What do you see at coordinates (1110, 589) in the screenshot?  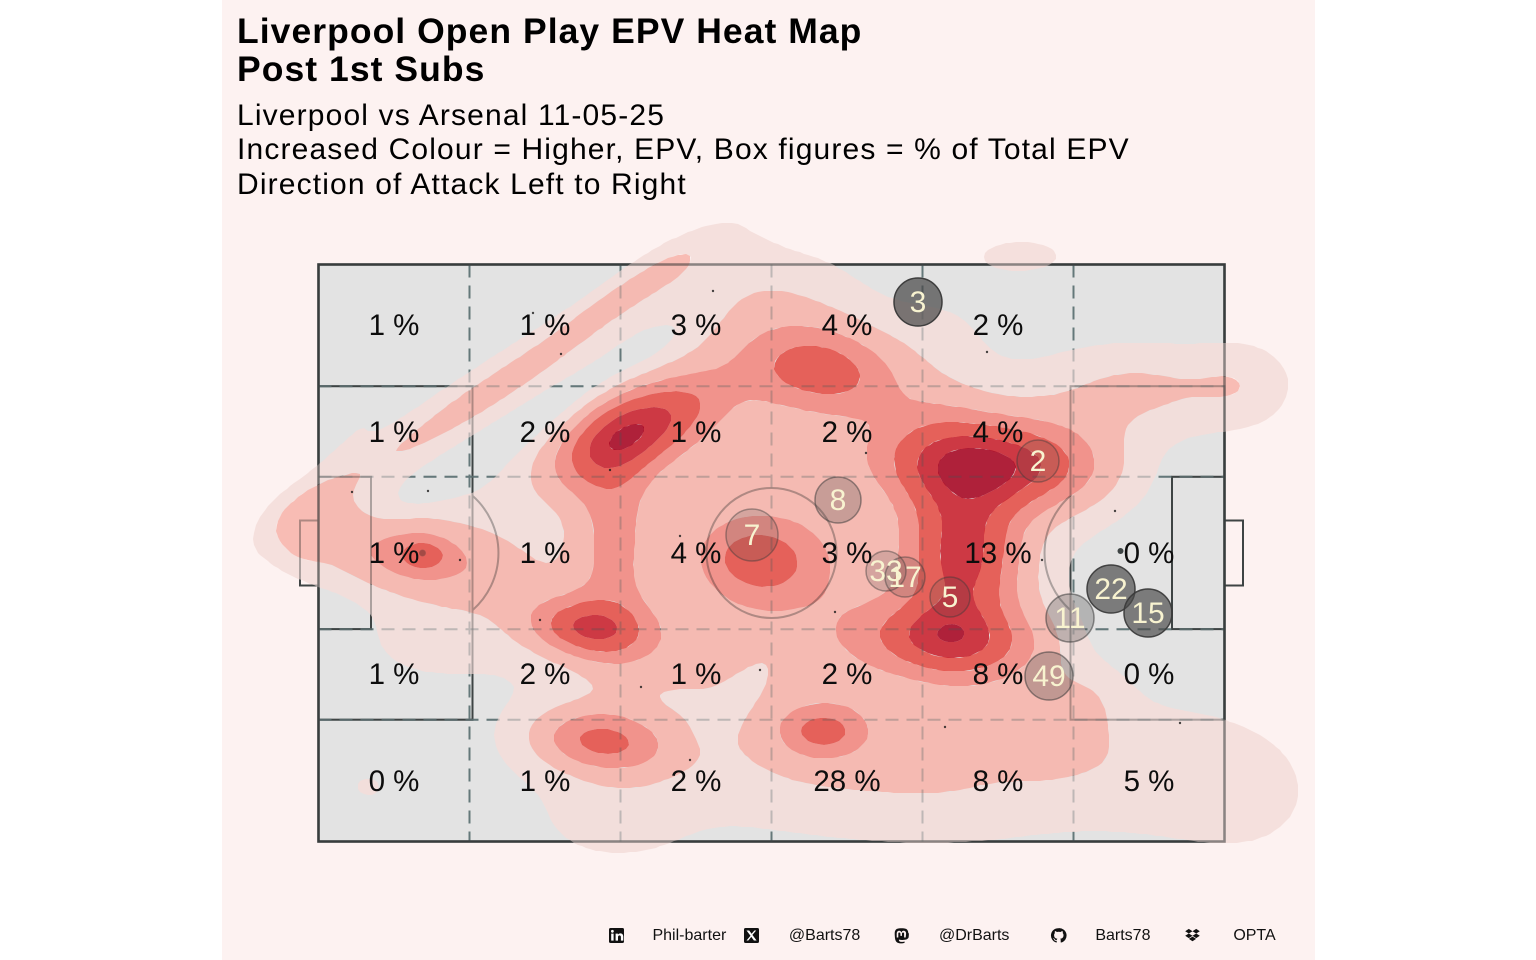 I see `svg-text: 22` at bounding box center [1110, 589].